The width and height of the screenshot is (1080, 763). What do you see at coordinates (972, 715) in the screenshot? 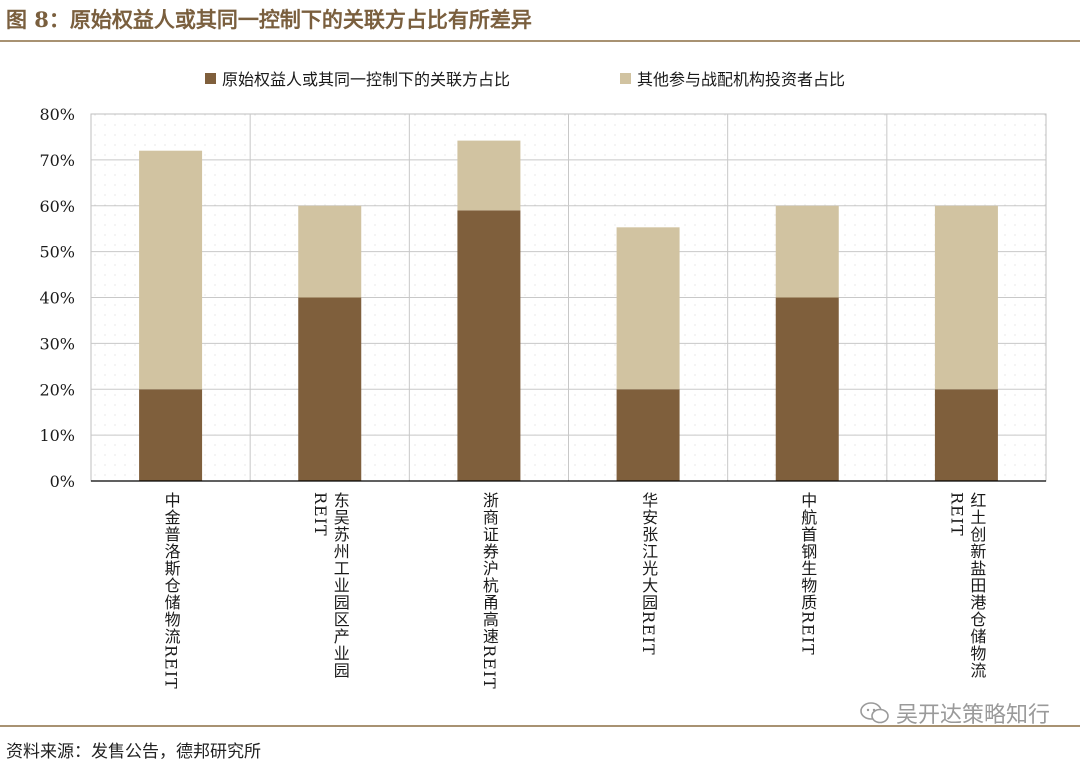
I see `watermark-text: 吴开达策略知行` at bounding box center [972, 715].